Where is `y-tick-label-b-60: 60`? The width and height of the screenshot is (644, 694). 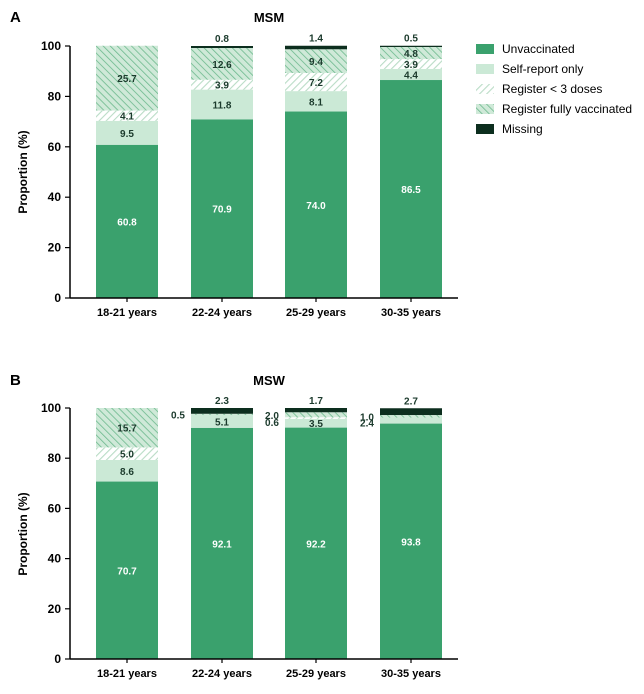 y-tick-label-b-60: 60 is located at coordinates (55, 508).